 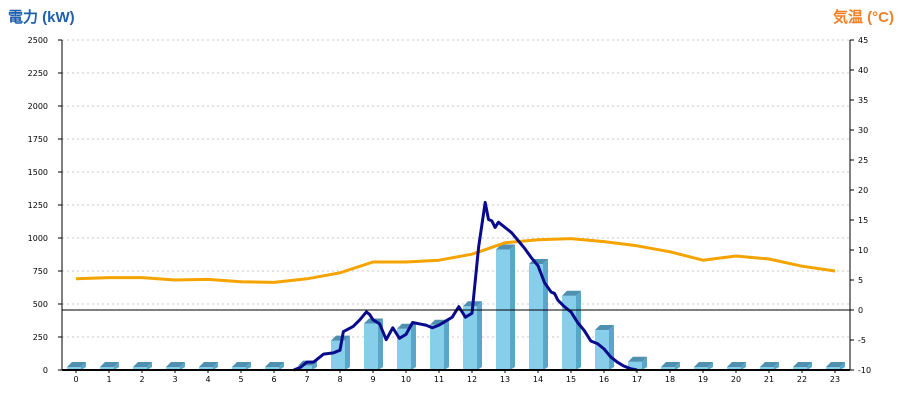 What do you see at coordinates (141, 379) in the screenshot?
I see `x-tick-label: 2` at bounding box center [141, 379].